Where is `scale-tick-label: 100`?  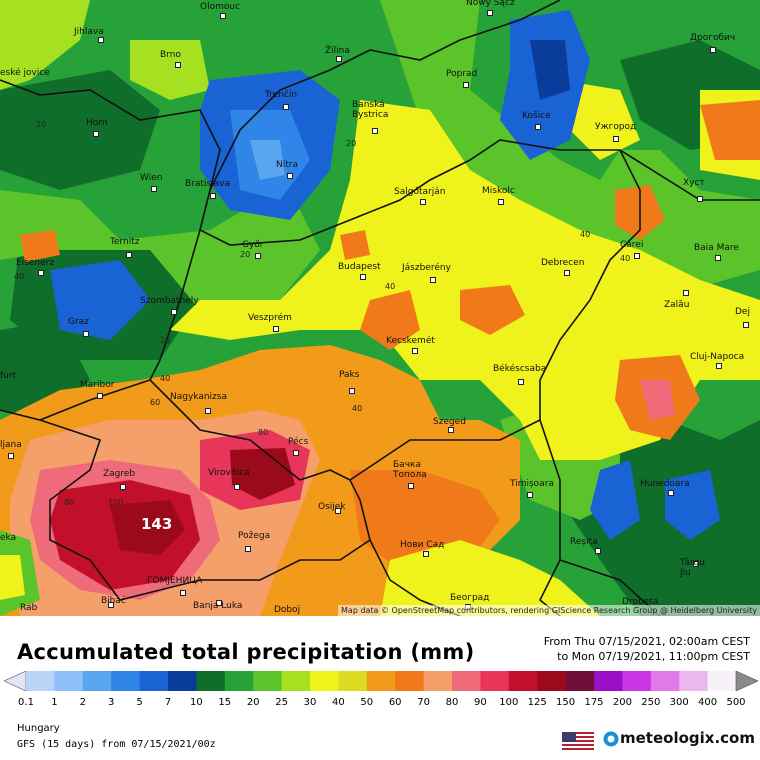 scale-tick-label: 100 is located at coordinates (509, 702).